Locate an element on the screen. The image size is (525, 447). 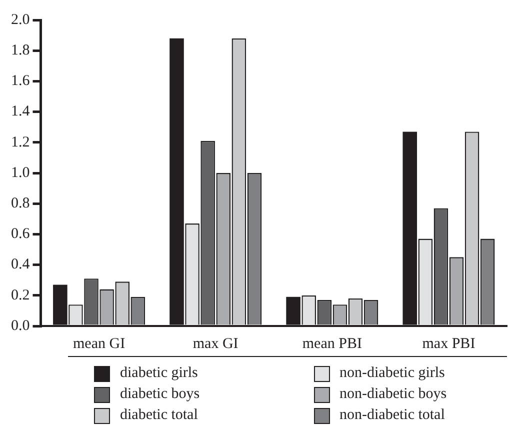
y-tick-label: 1.6 is located at coordinates (20, 81).